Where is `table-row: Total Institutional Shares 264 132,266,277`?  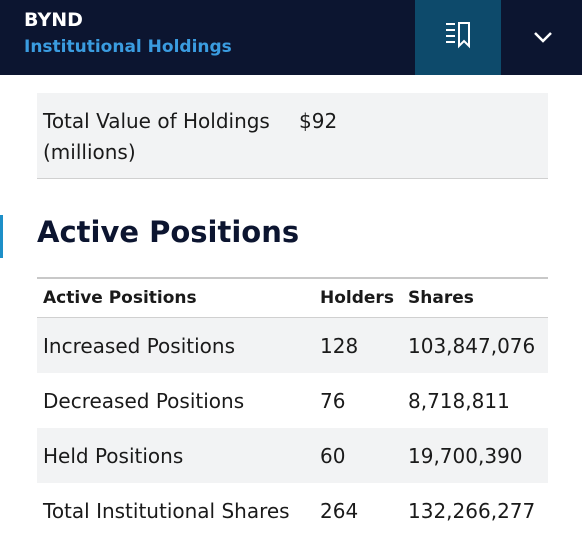
table-row: Total Institutional Shares 264 132,266,277 is located at coordinates (292, 510).